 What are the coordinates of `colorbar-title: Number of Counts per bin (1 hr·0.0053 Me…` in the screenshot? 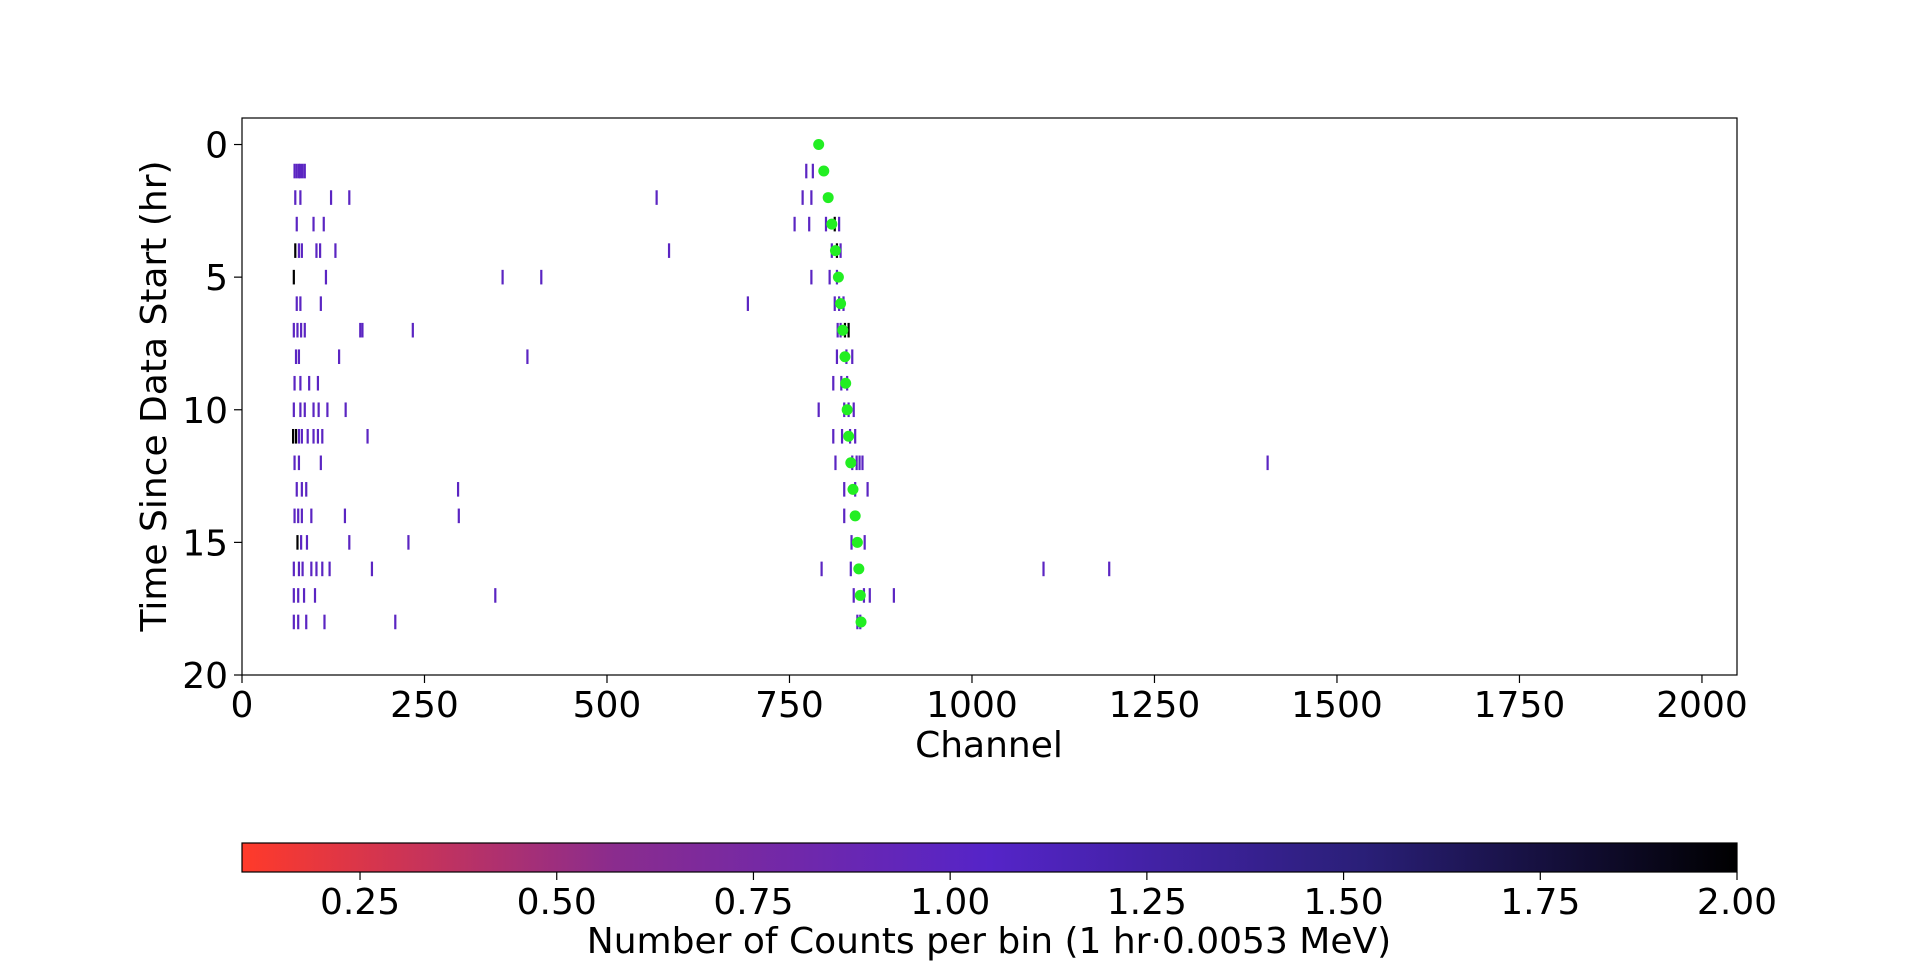 It's located at (989, 941).